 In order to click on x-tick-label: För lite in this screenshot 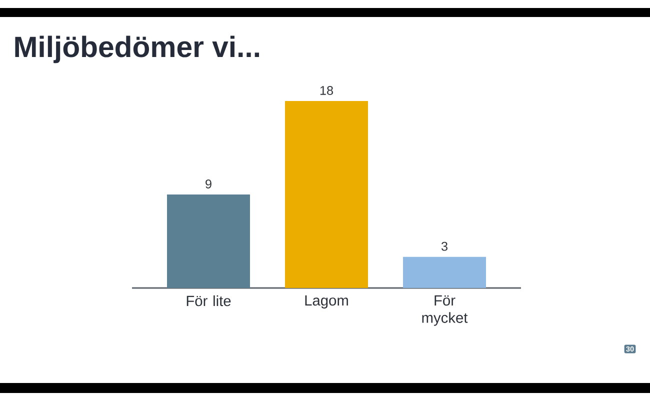, I will do `click(208, 300)`.